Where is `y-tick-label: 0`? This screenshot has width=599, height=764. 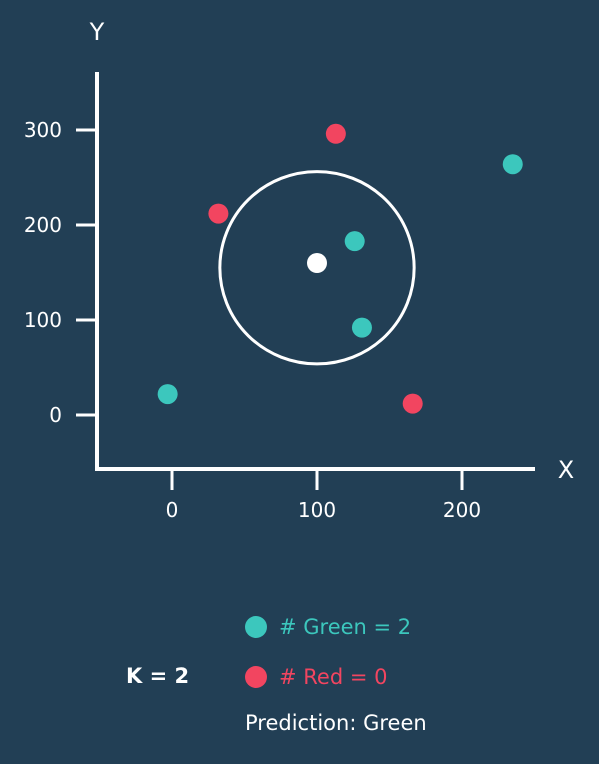 y-tick-label: 0 is located at coordinates (55, 415).